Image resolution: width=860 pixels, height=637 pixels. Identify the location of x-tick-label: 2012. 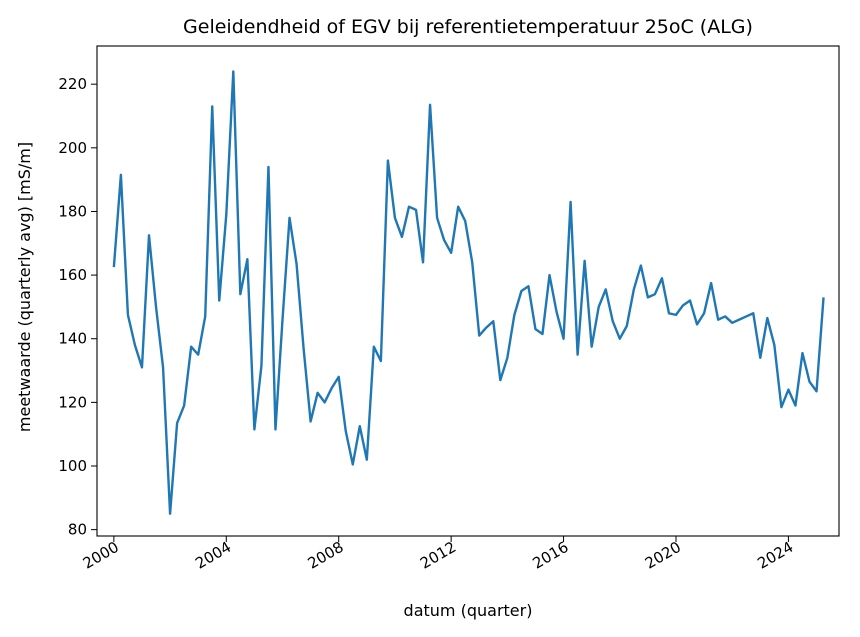
(438, 555).